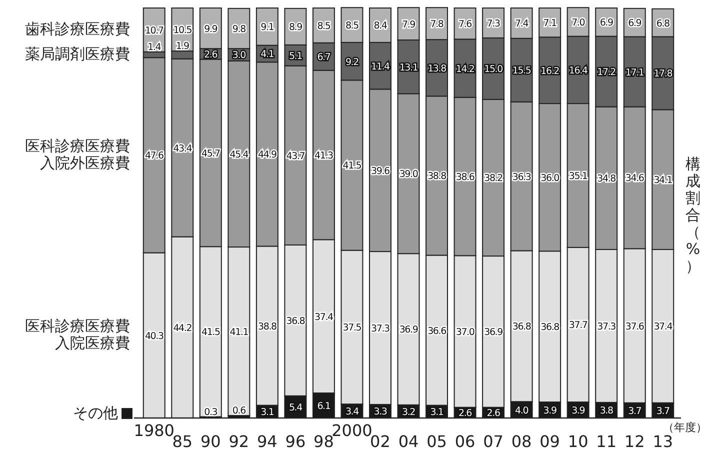 Image resolution: width=709 pixels, height=449 pixels. What do you see at coordinates (182, 148) in the screenshot?
I see `data-label: 43.4` at bounding box center [182, 148].